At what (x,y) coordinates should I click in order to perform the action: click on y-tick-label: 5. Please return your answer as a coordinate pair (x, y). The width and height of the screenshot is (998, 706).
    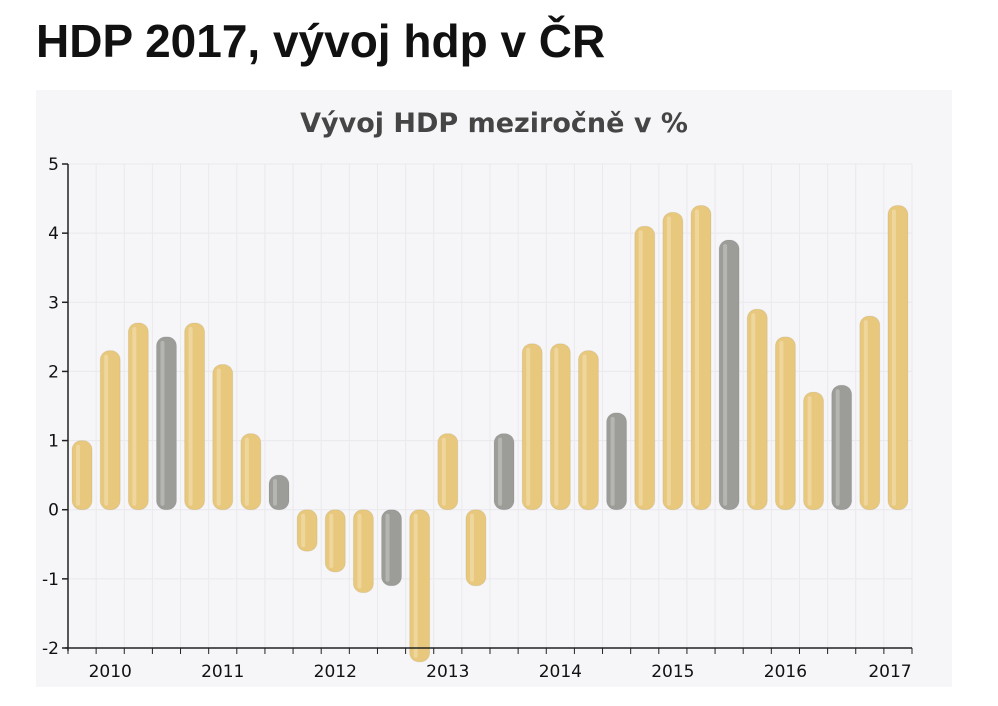
    Looking at the image, I should click on (53, 165).